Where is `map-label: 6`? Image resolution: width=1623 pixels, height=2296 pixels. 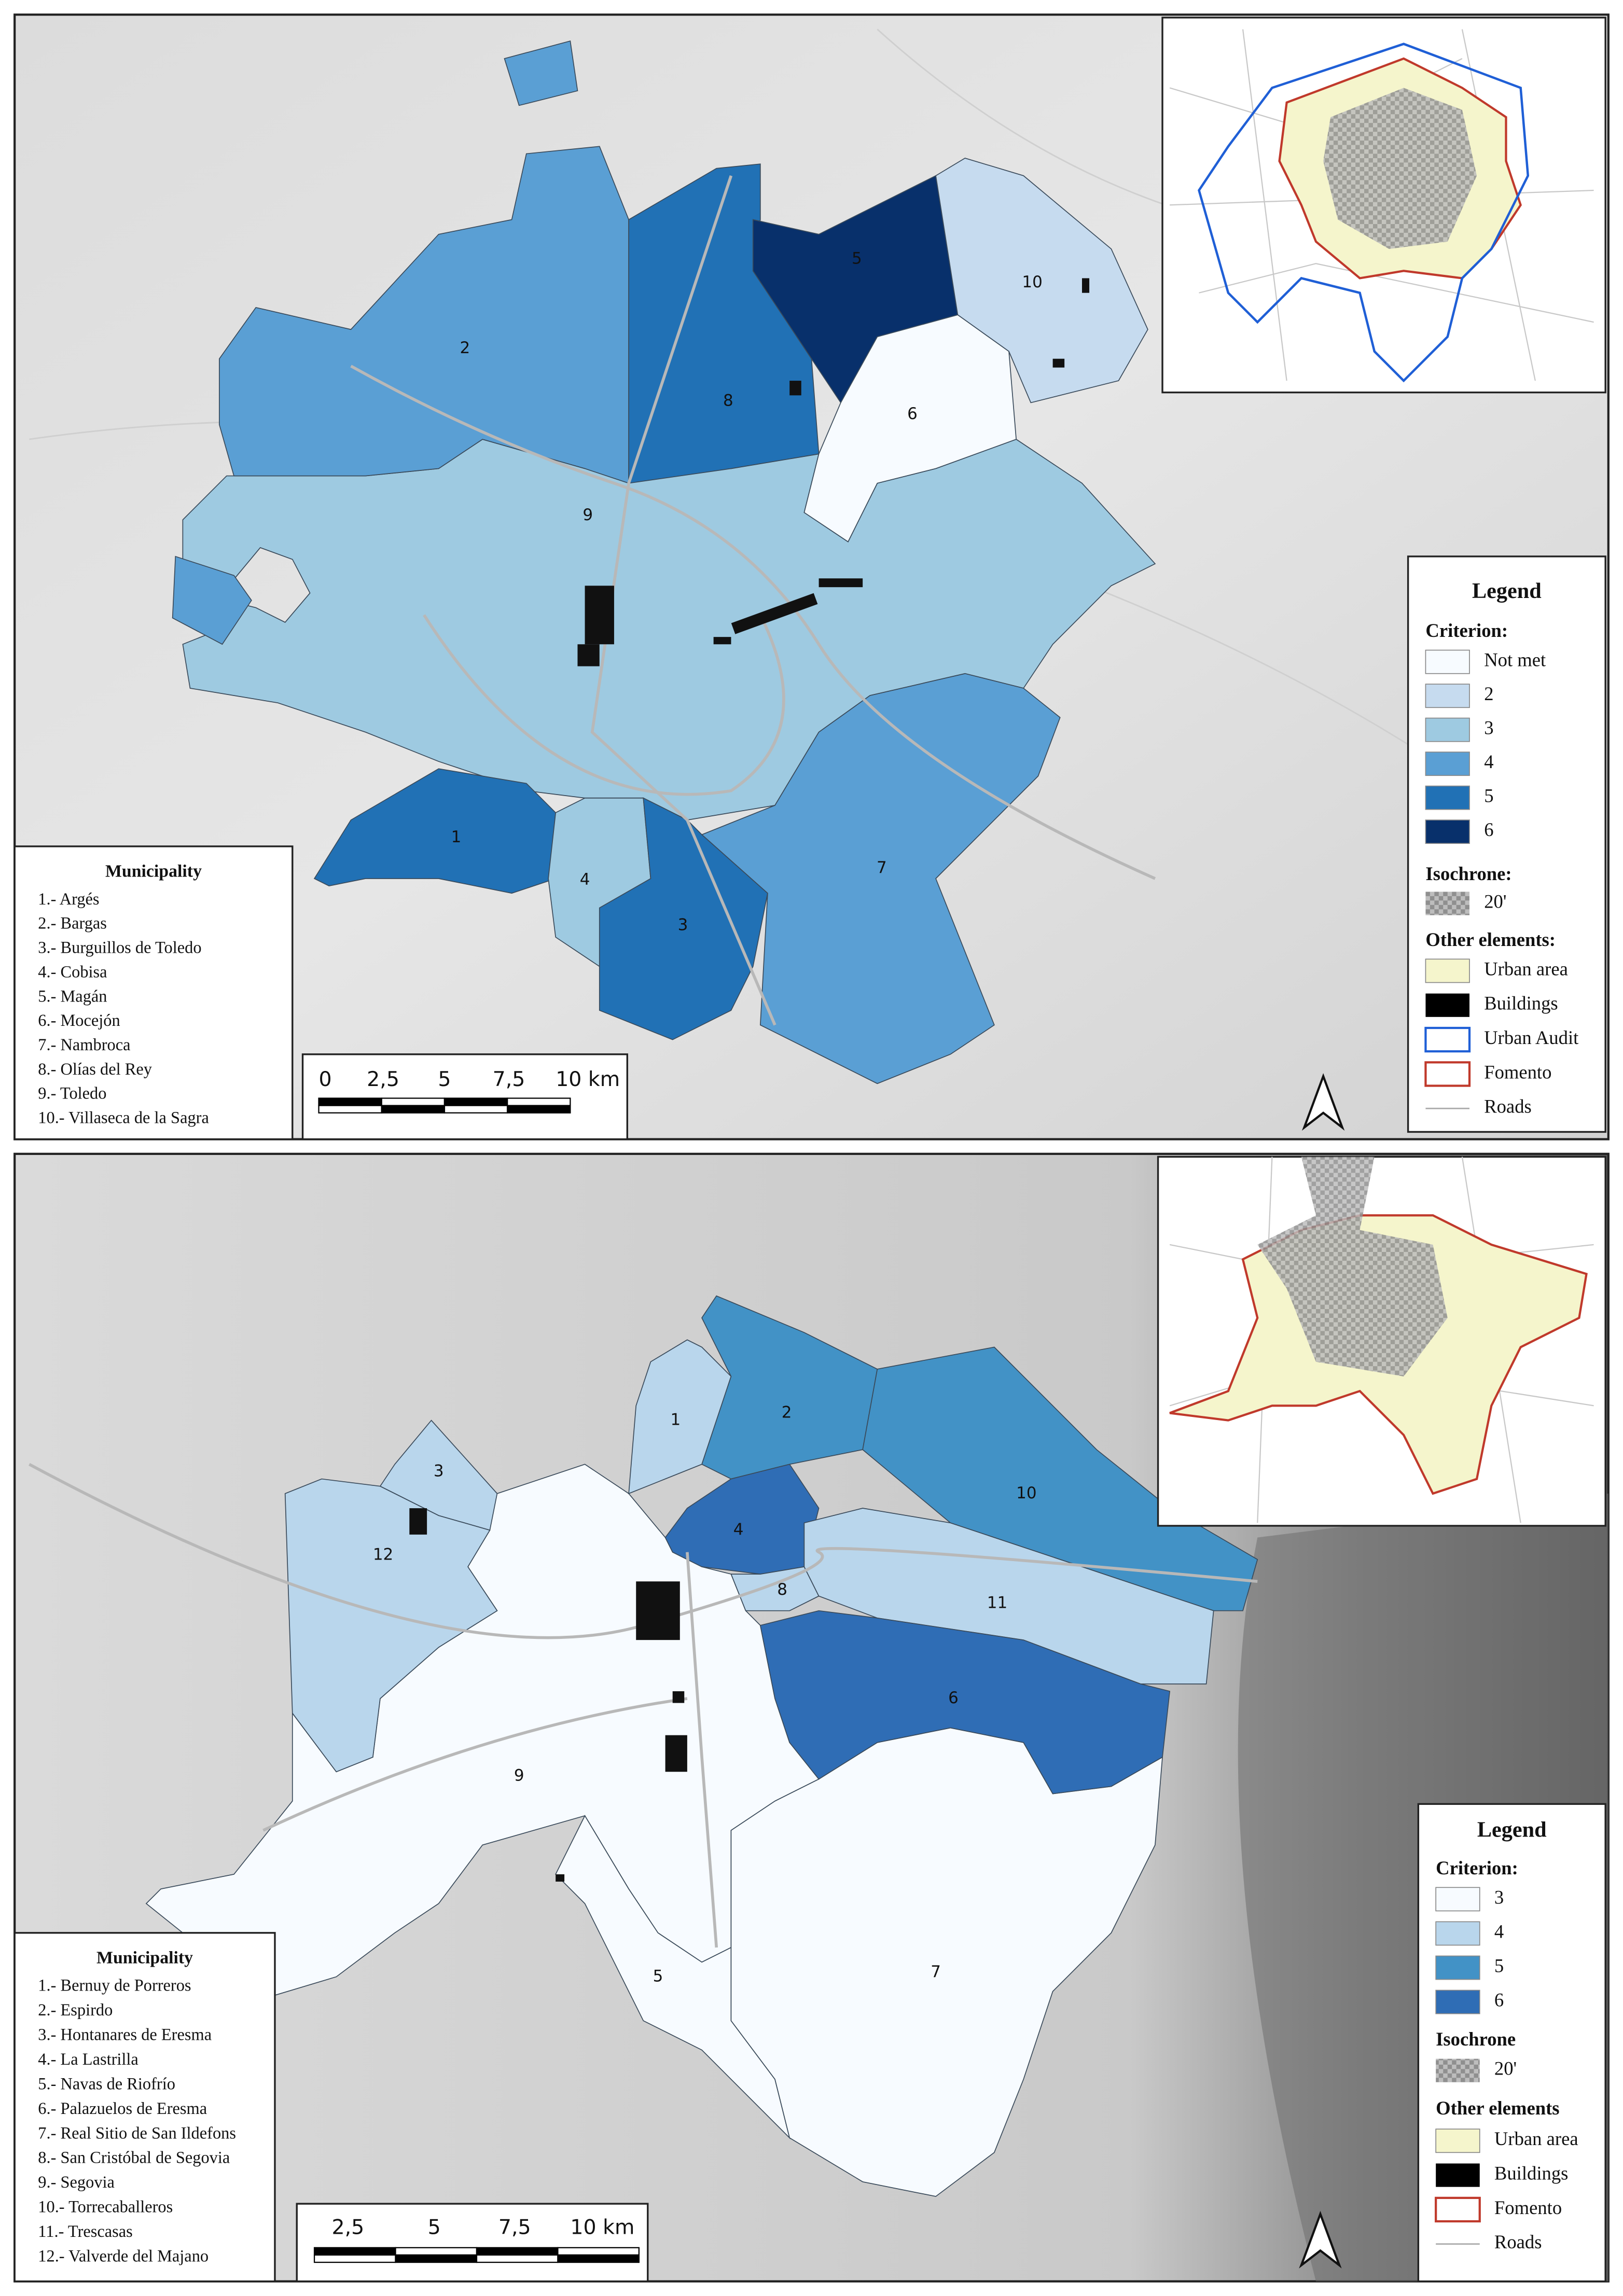
map-label: 6 is located at coordinates (953, 1698).